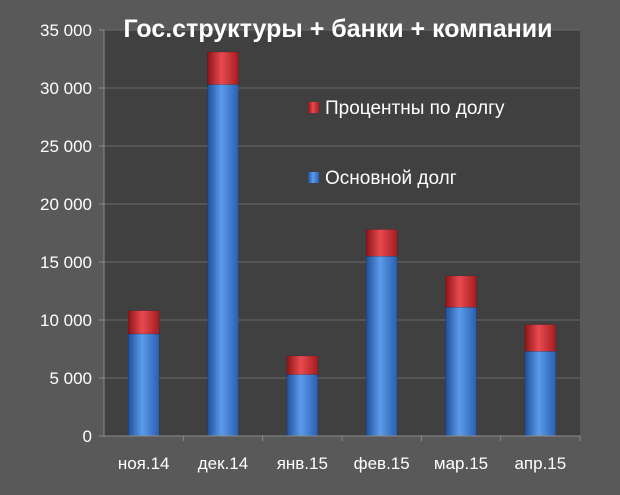 This screenshot has width=620, height=495. What do you see at coordinates (70, 378) in the screenshot?
I see `y-tick-label: 5 000` at bounding box center [70, 378].